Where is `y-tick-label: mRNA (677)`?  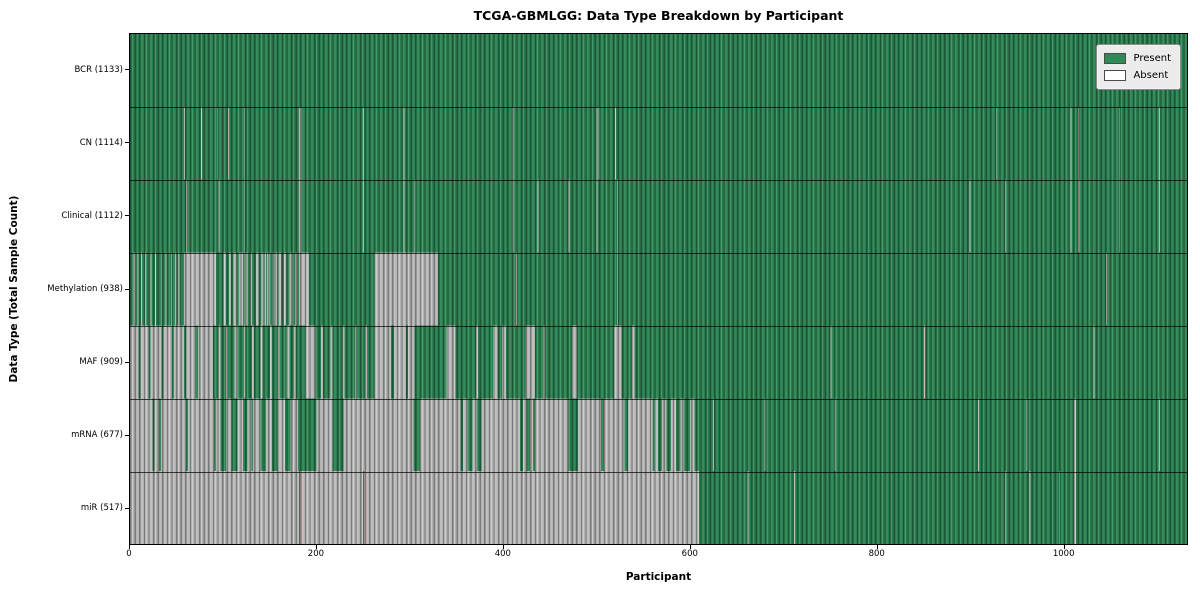
y-tick-label: mRNA (677) is located at coordinates (97, 435).